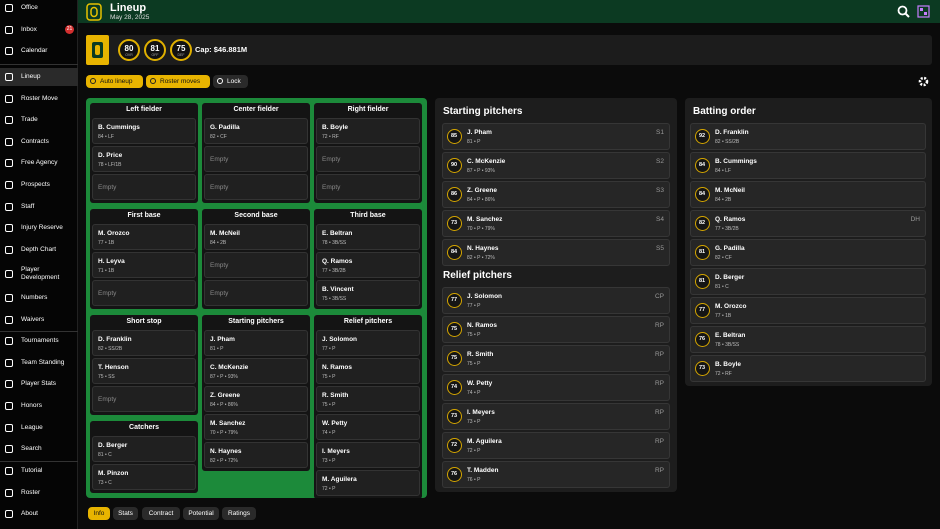 Image resolution: width=940 pixels, height=529 pixels. I want to click on player-card: H. Leyva 71 • 1B, so click(144, 265).